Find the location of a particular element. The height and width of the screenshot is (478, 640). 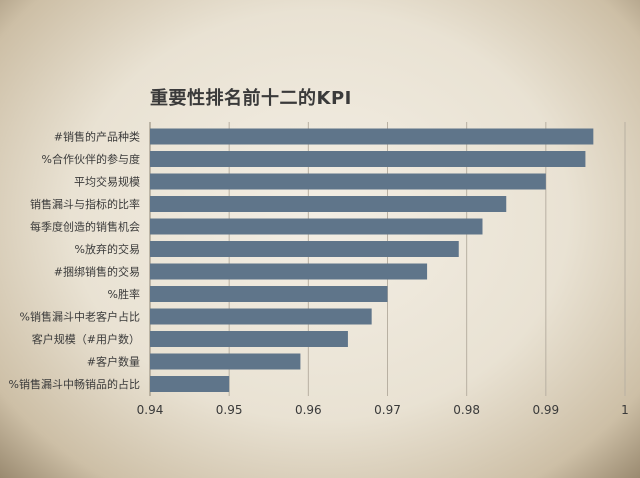

category-label: %销售漏斗中畅销品的占比 is located at coordinates (74, 384).